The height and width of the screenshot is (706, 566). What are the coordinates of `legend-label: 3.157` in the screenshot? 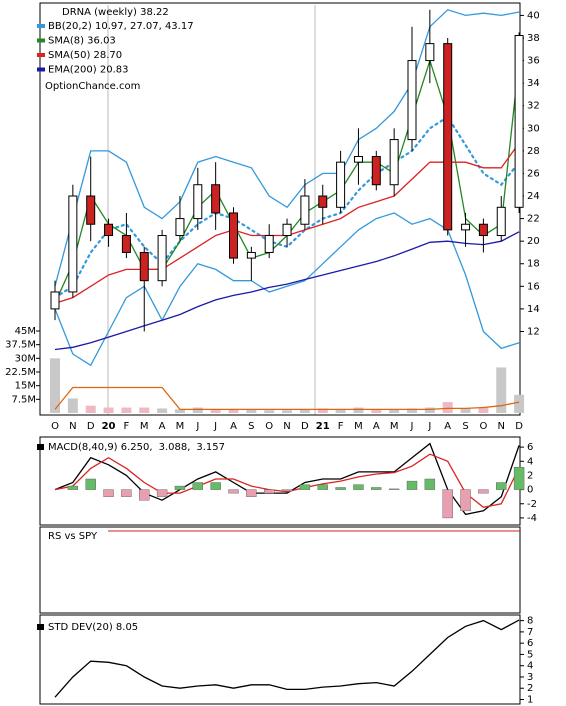 It's located at (210, 447).